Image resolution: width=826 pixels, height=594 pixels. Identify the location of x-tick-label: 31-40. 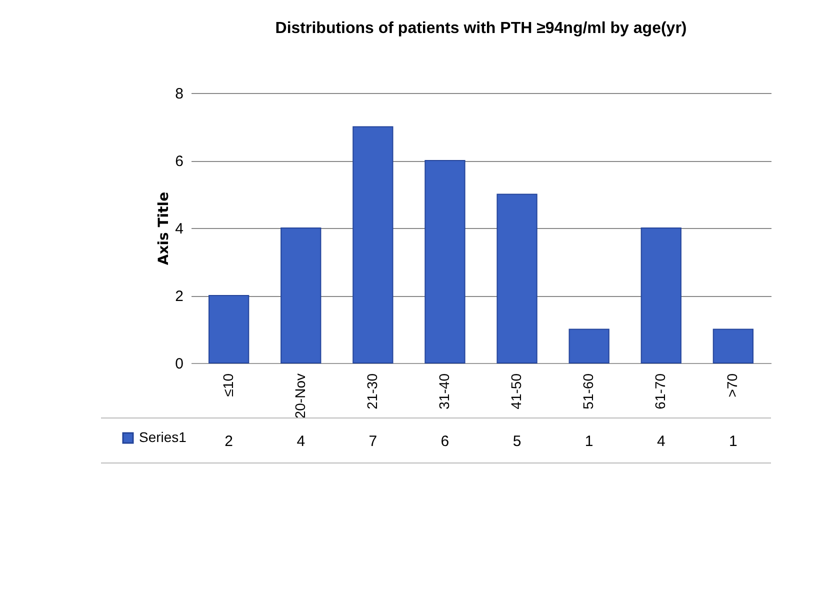
(444, 391).